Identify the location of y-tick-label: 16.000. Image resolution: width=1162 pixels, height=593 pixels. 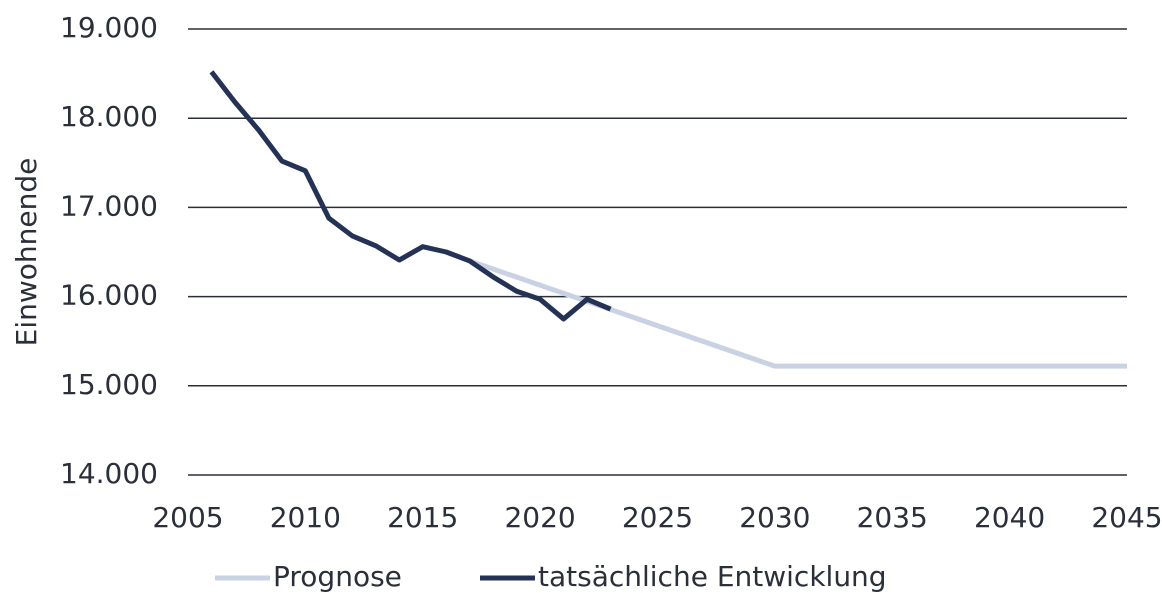
(109, 295).